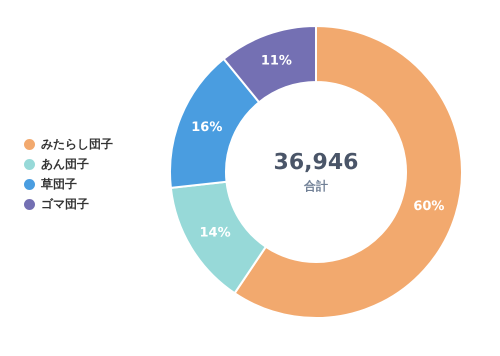  Describe the element at coordinates (276, 60) in the screenshot. I see `data-label: 11%` at that location.